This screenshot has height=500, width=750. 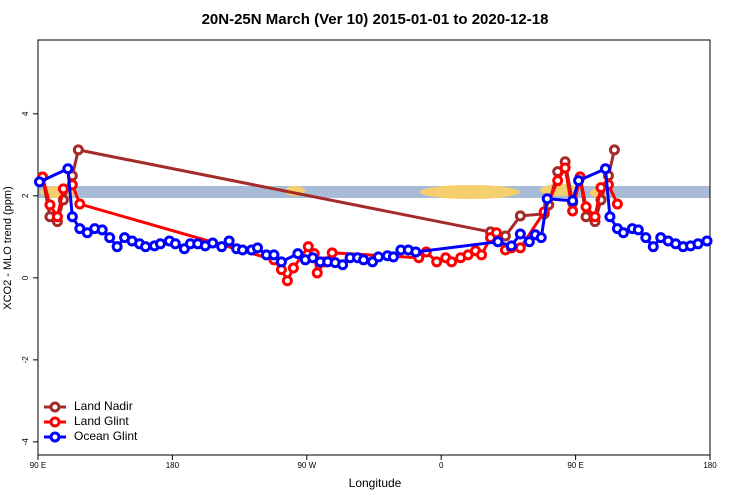 I want to click on legend-label: Ocean Glint, so click(x=106, y=436).